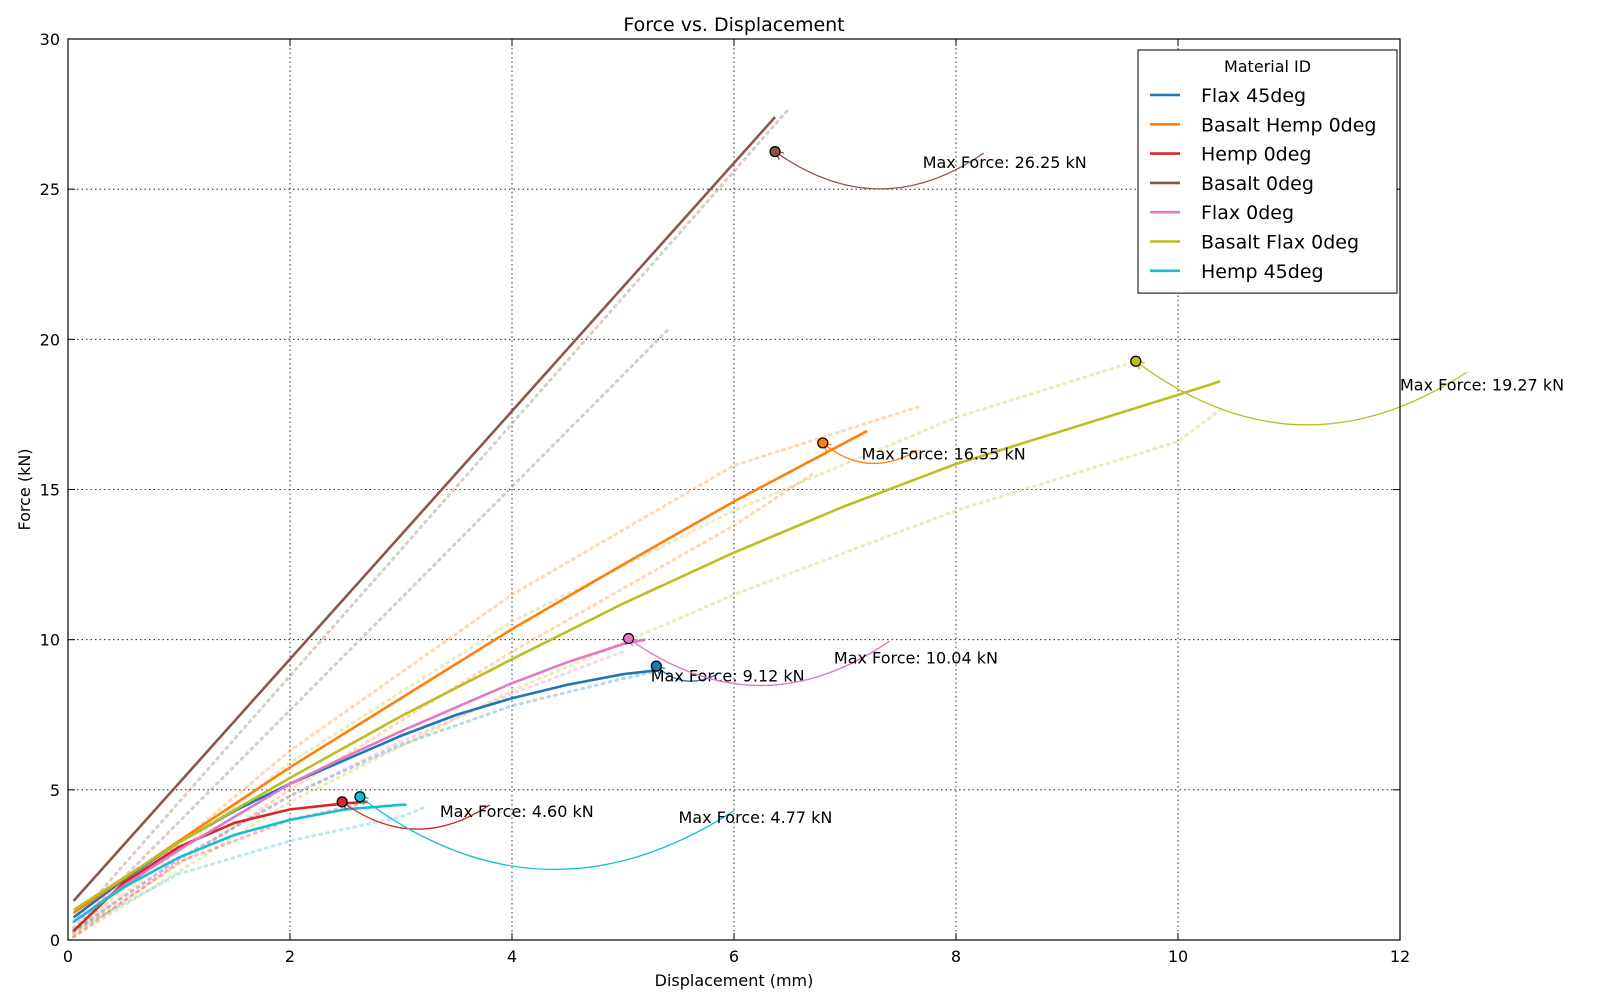  Describe the element at coordinates (416, 815) in the screenshot. I see `annotation-arrow-hemp-0deg` at that location.